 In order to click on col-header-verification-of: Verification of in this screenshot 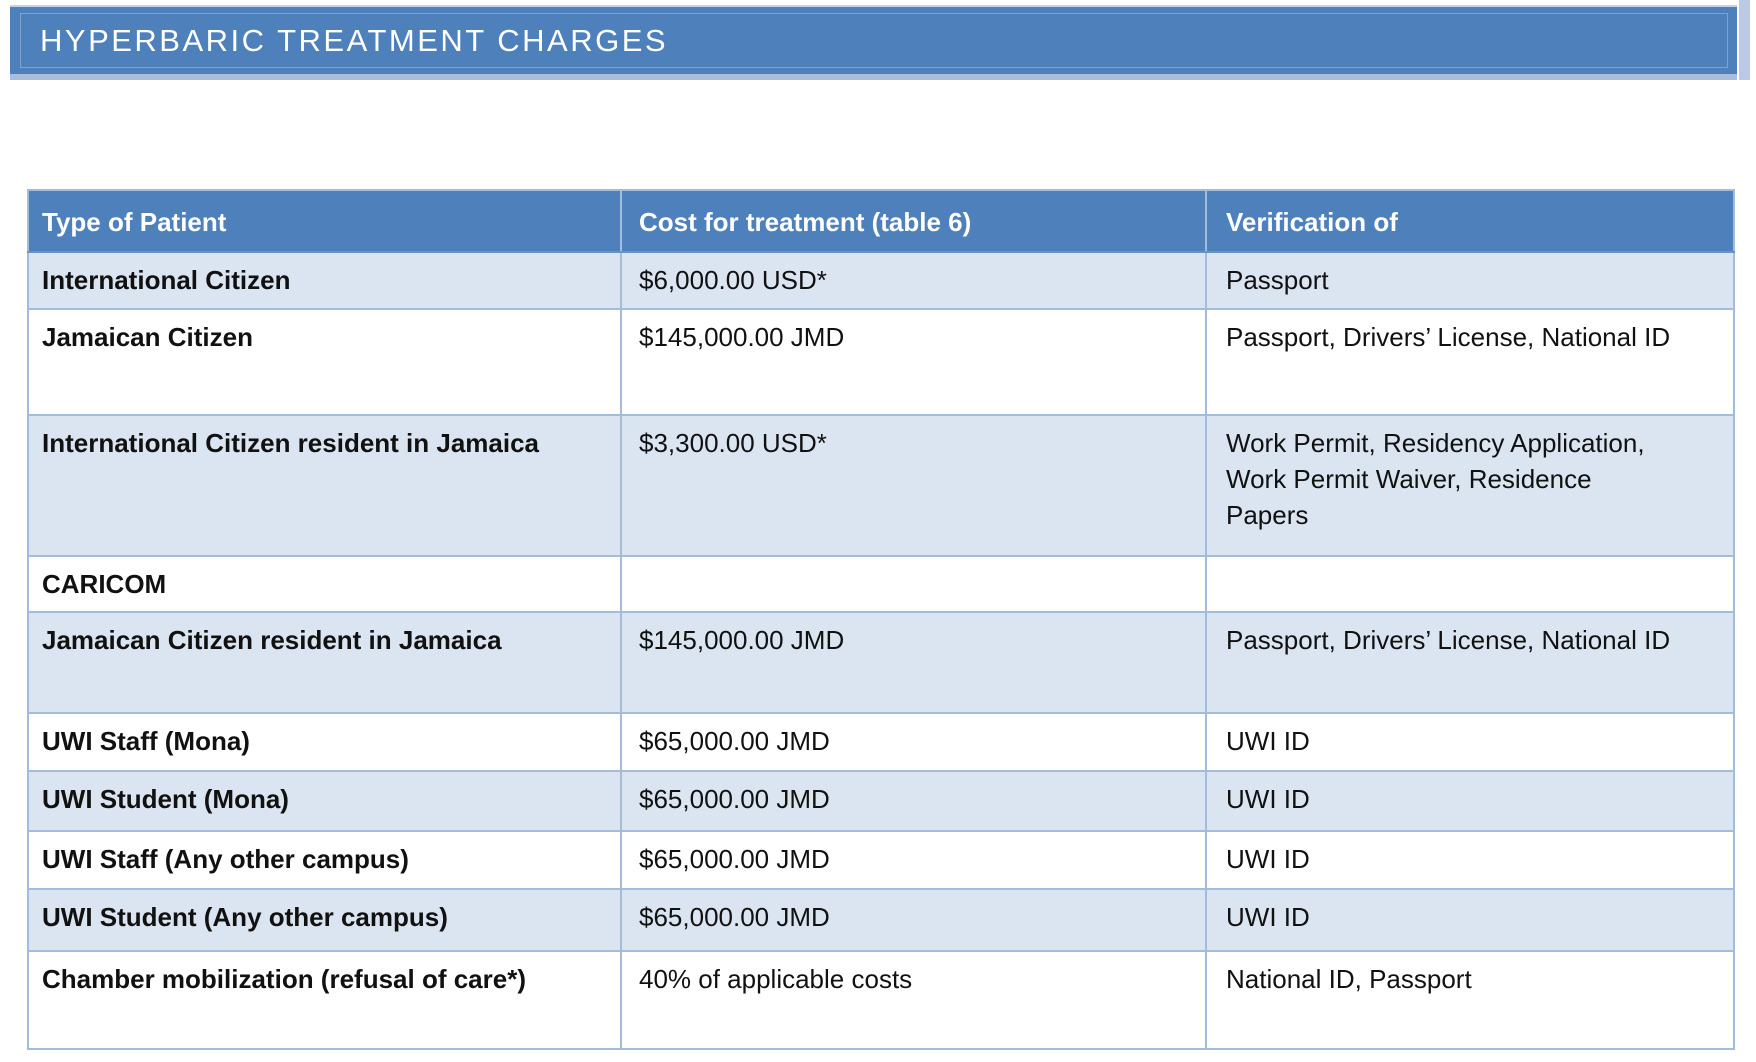, I will do `click(1470, 221)`.